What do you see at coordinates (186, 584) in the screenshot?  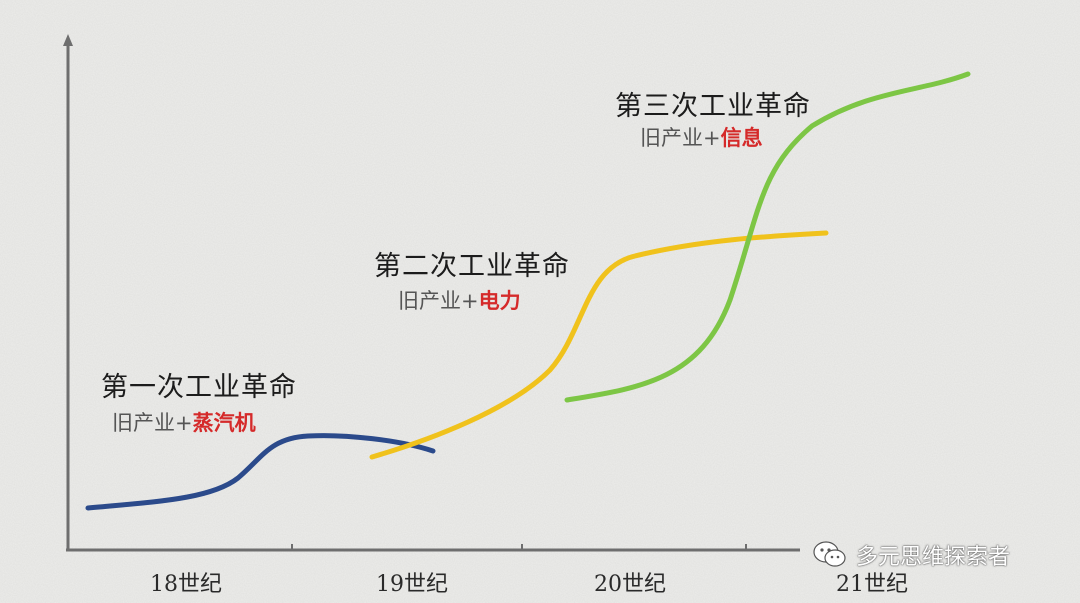 I see `x-tick-label-18th-century: 18世纪` at bounding box center [186, 584].